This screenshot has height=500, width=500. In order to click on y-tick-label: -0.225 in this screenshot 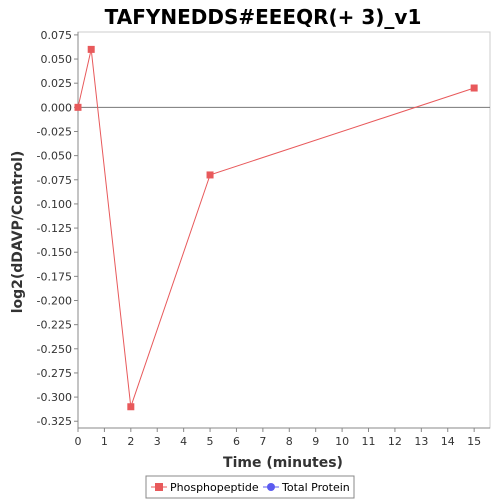, I will do `click(54, 325)`.